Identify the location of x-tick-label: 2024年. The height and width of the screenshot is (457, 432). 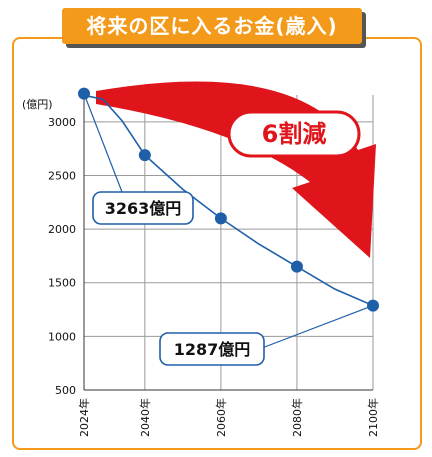
(84, 417).